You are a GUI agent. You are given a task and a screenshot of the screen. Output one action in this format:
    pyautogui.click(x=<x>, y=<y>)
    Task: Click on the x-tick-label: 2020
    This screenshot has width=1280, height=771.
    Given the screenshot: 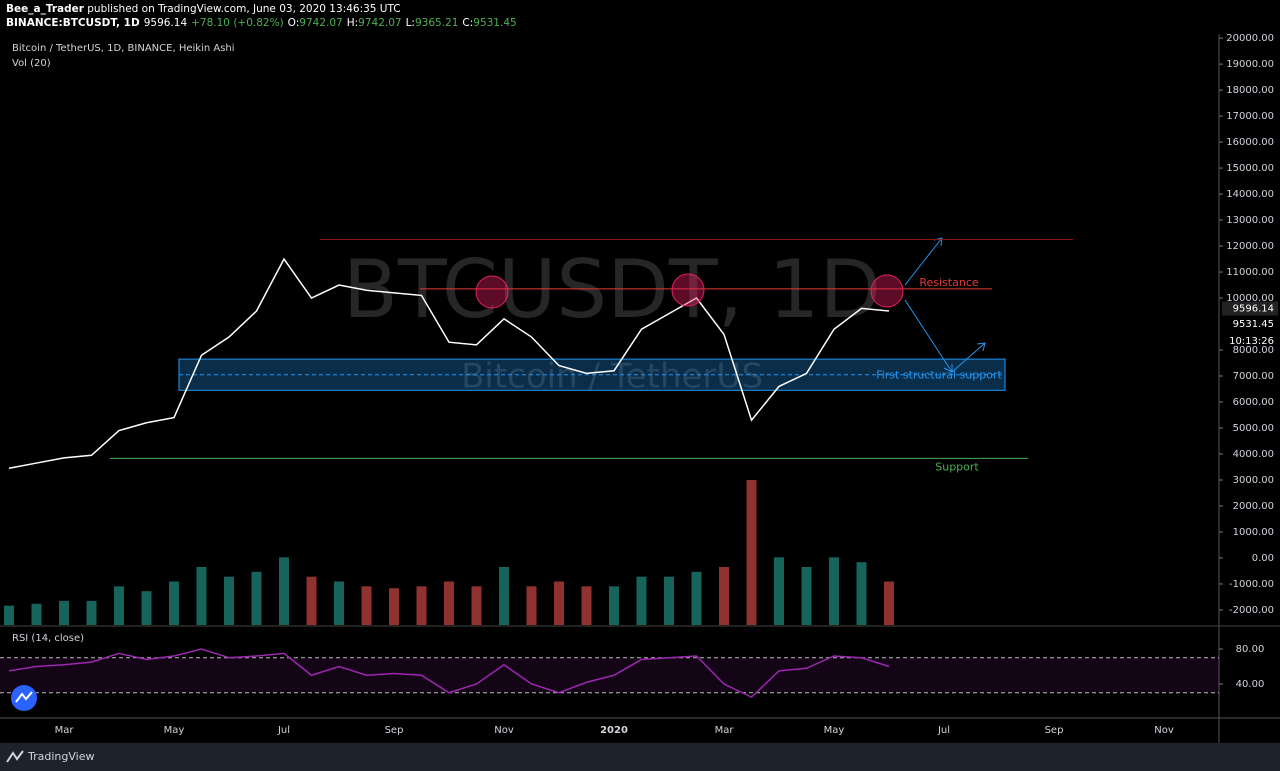 What is the action you would take?
    pyautogui.click(x=614, y=730)
    